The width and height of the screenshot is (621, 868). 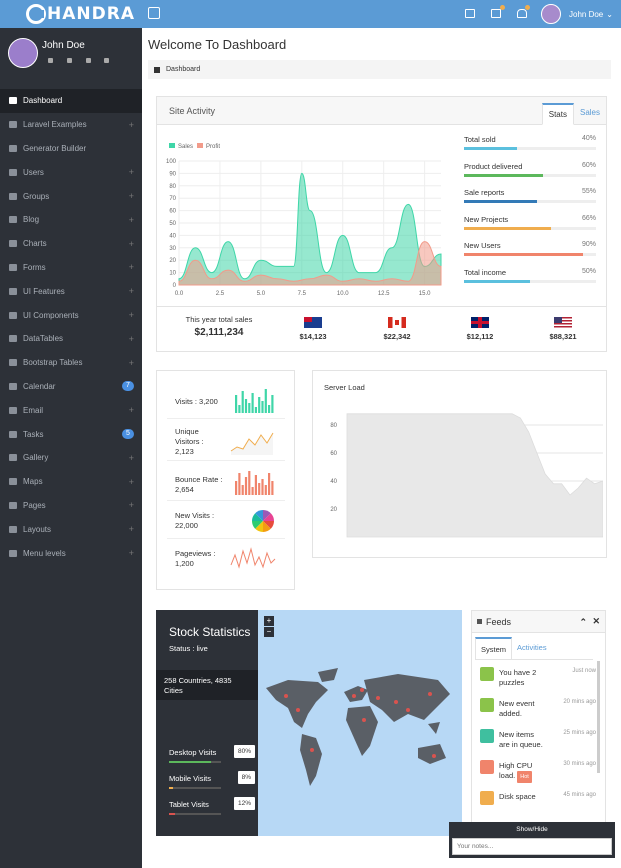 I want to click on new-visits-pie, so click(x=263, y=521).